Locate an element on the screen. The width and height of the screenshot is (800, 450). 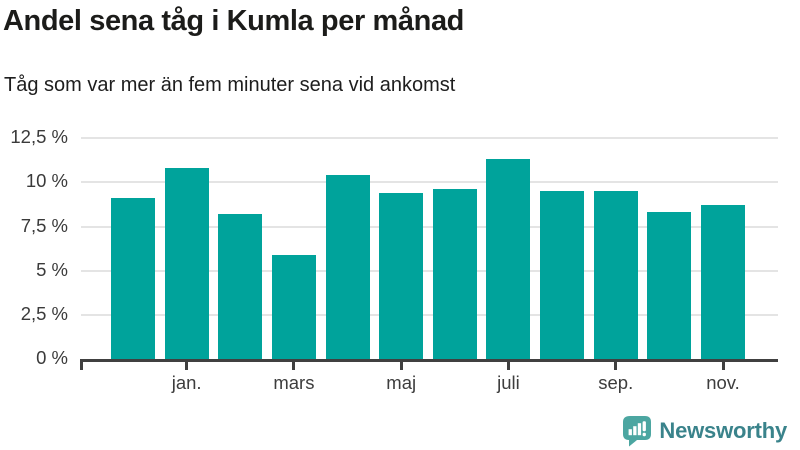
y-axis-tick-label: 10 % is located at coordinates (46, 181).